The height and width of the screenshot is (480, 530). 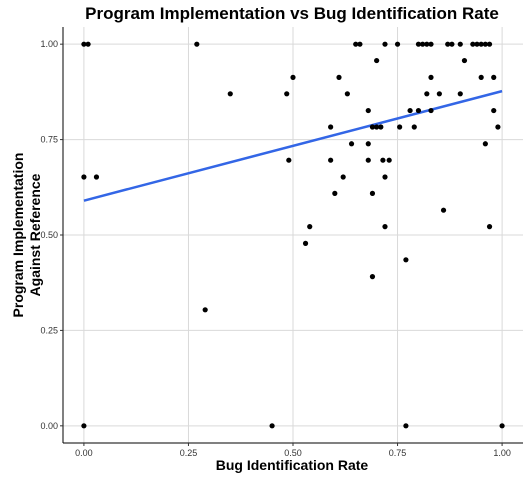 I want to click on x-tick-label-0: 0.00, so click(x=84, y=453).